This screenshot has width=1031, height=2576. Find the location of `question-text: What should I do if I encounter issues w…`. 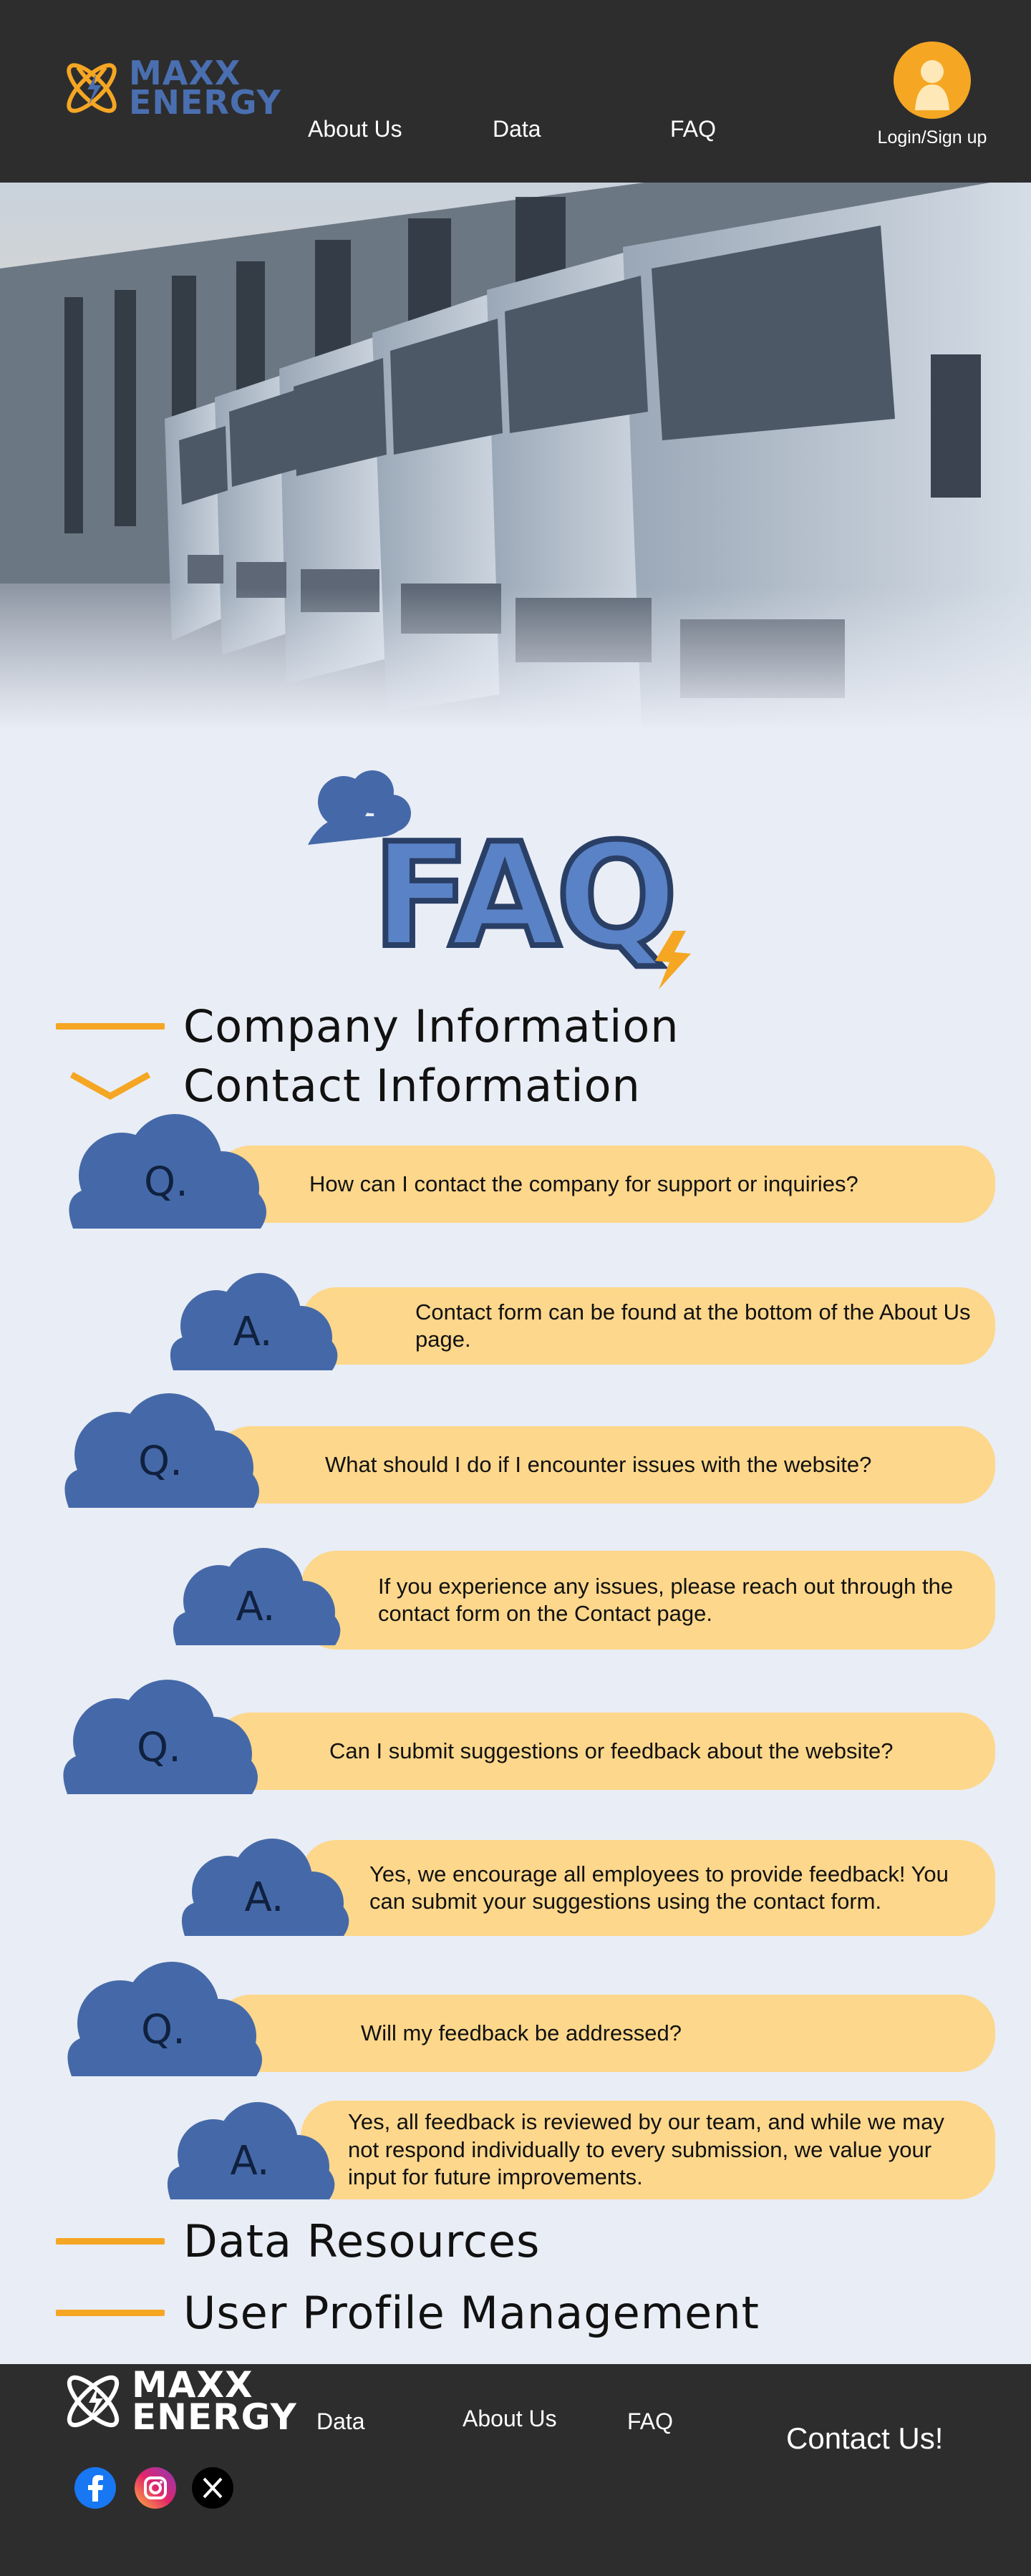

question-text: What should I do if I encounter issues w… is located at coordinates (599, 1464).